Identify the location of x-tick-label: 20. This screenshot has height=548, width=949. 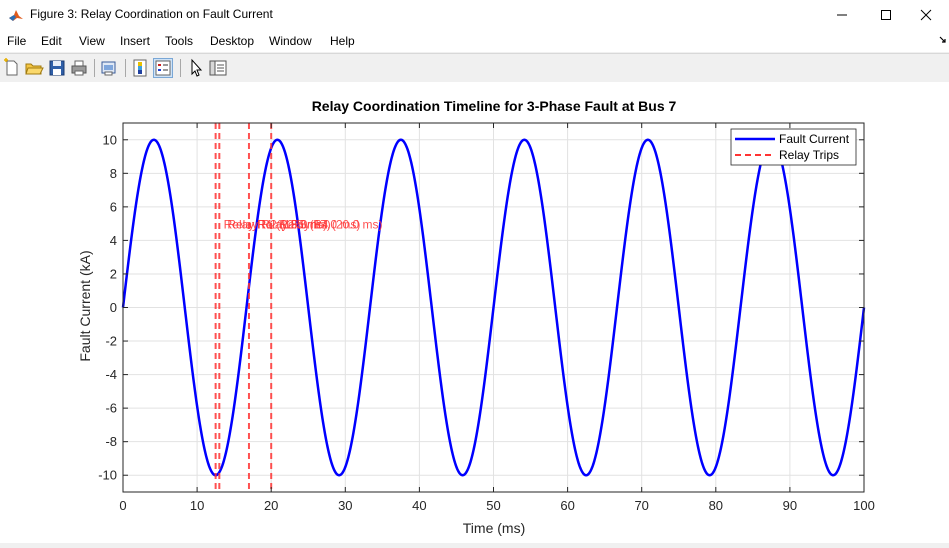
(271, 505).